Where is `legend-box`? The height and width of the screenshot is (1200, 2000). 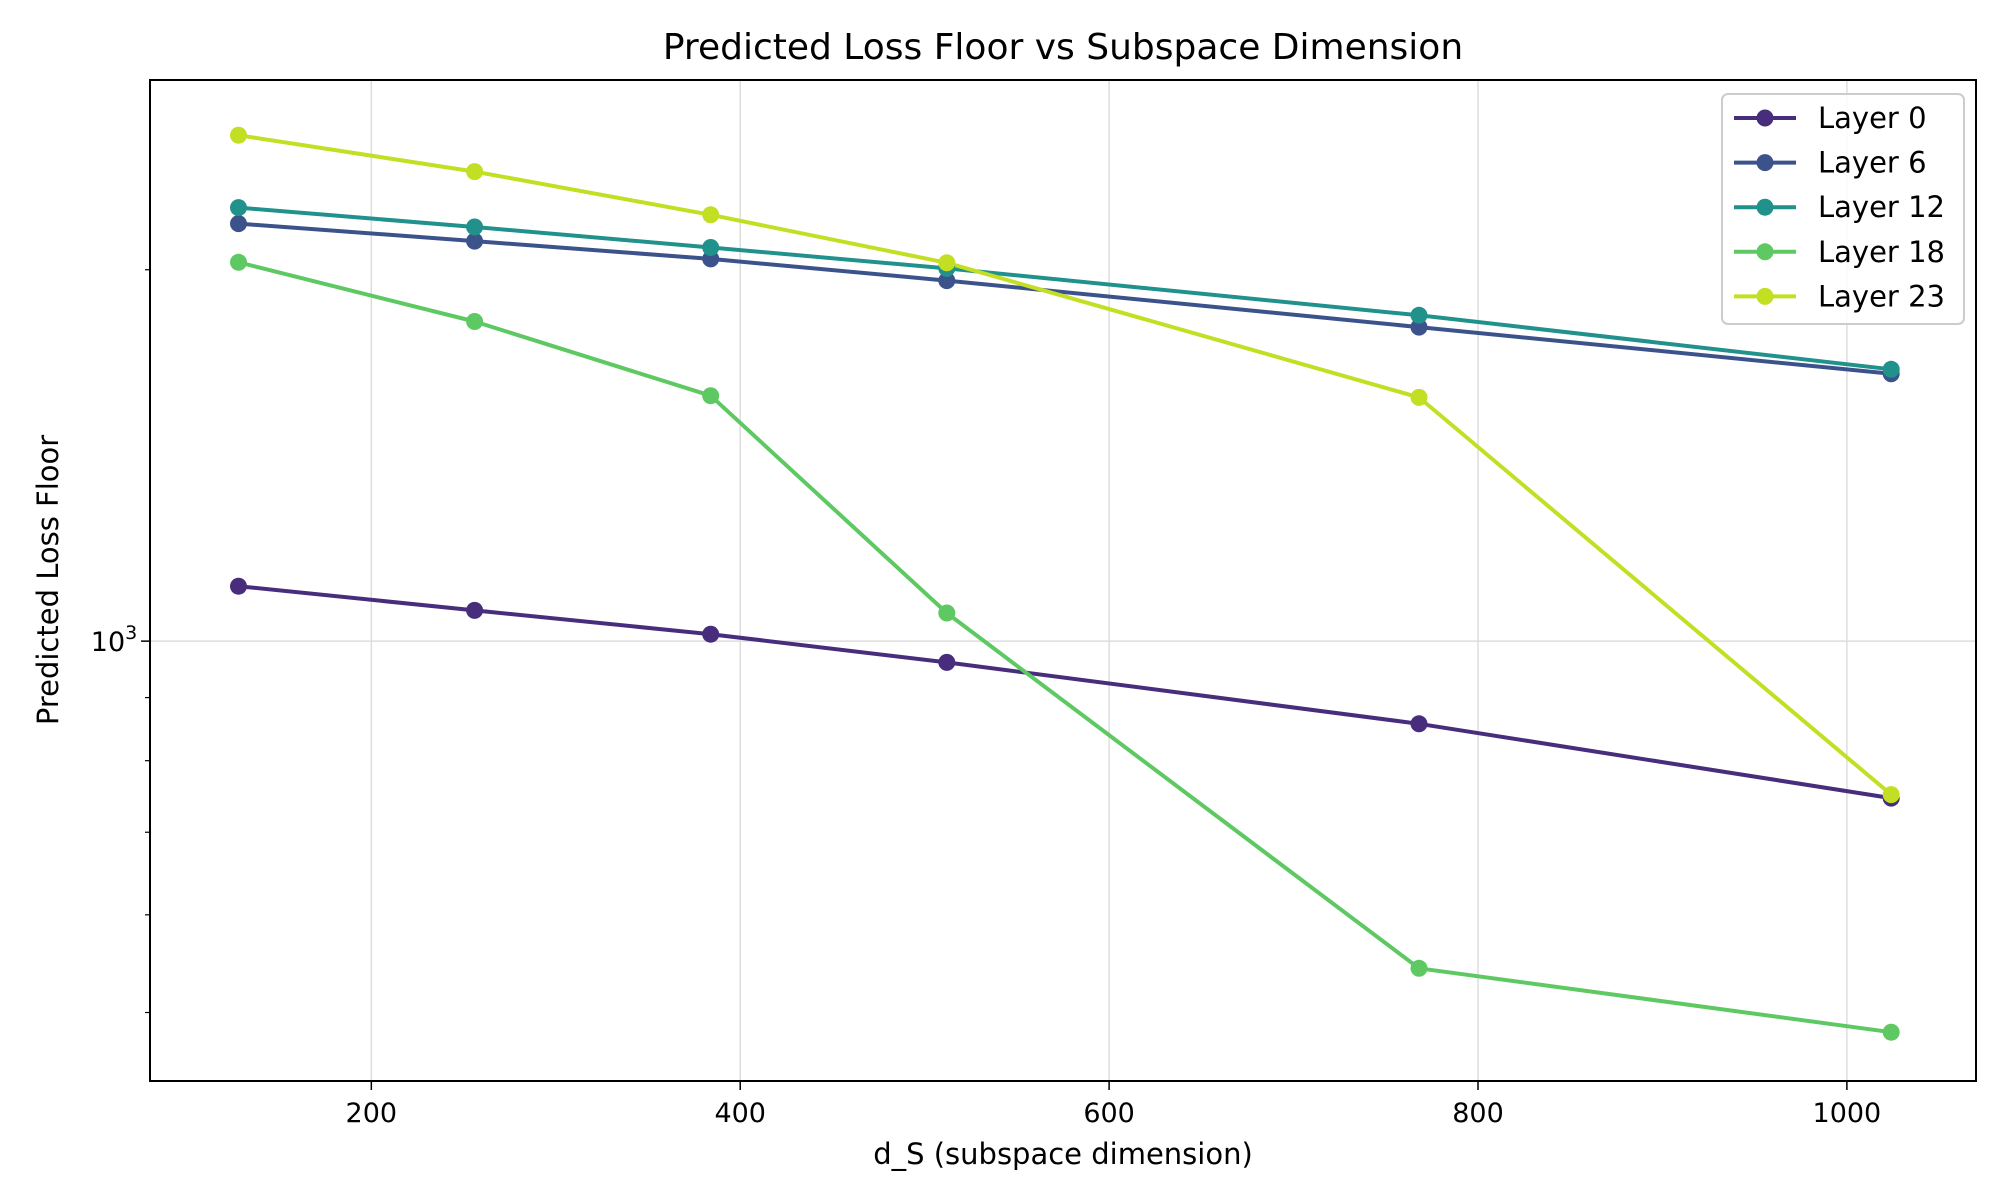 legend-box is located at coordinates (1843, 209).